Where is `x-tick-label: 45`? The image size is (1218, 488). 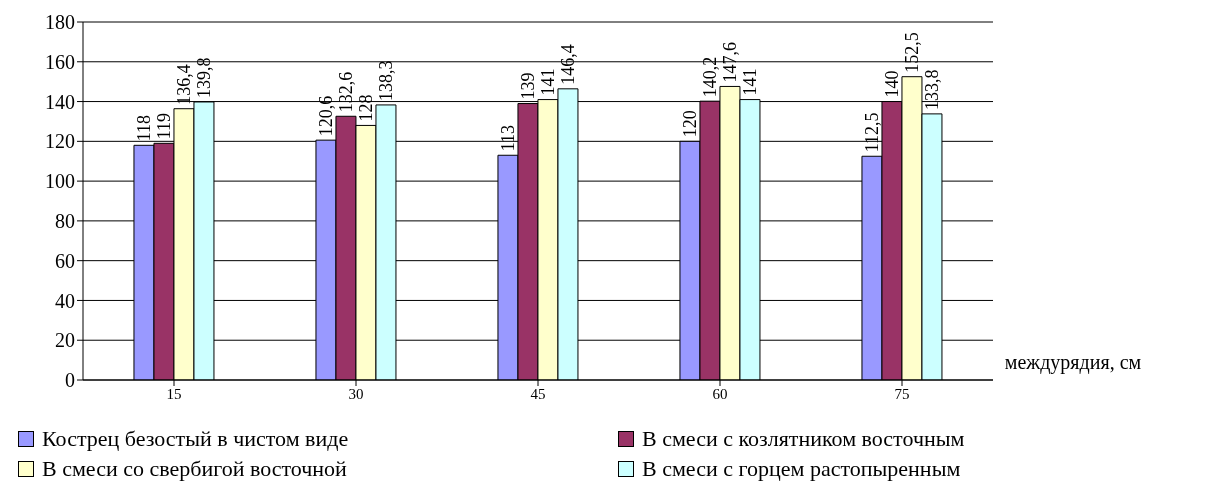
x-tick-label: 45 is located at coordinates (538, 393).